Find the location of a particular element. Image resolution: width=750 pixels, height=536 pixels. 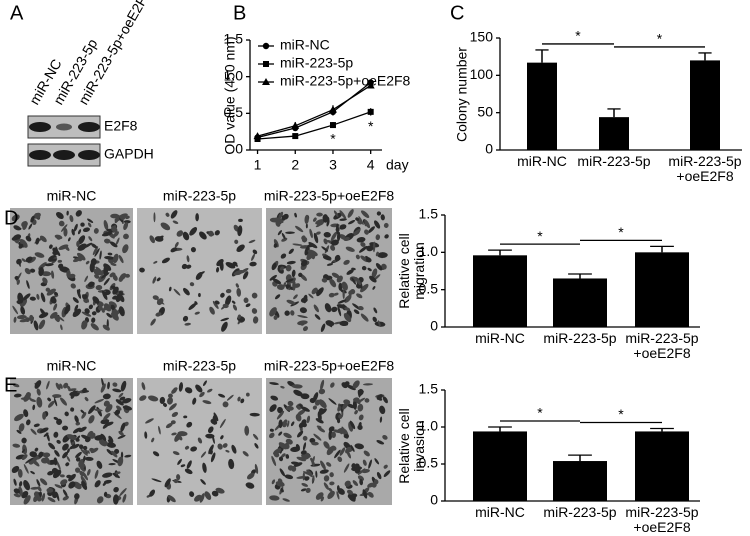

y-tick-label: 0 is located at coordinates (434, 326).